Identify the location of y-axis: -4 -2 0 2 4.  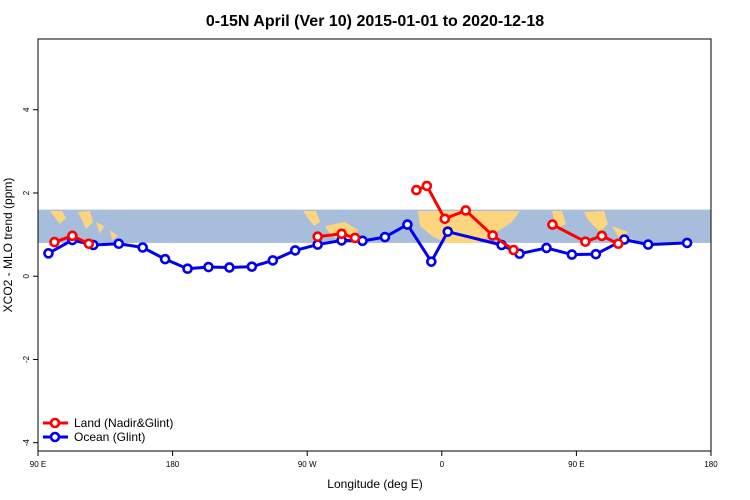
(30, 276).